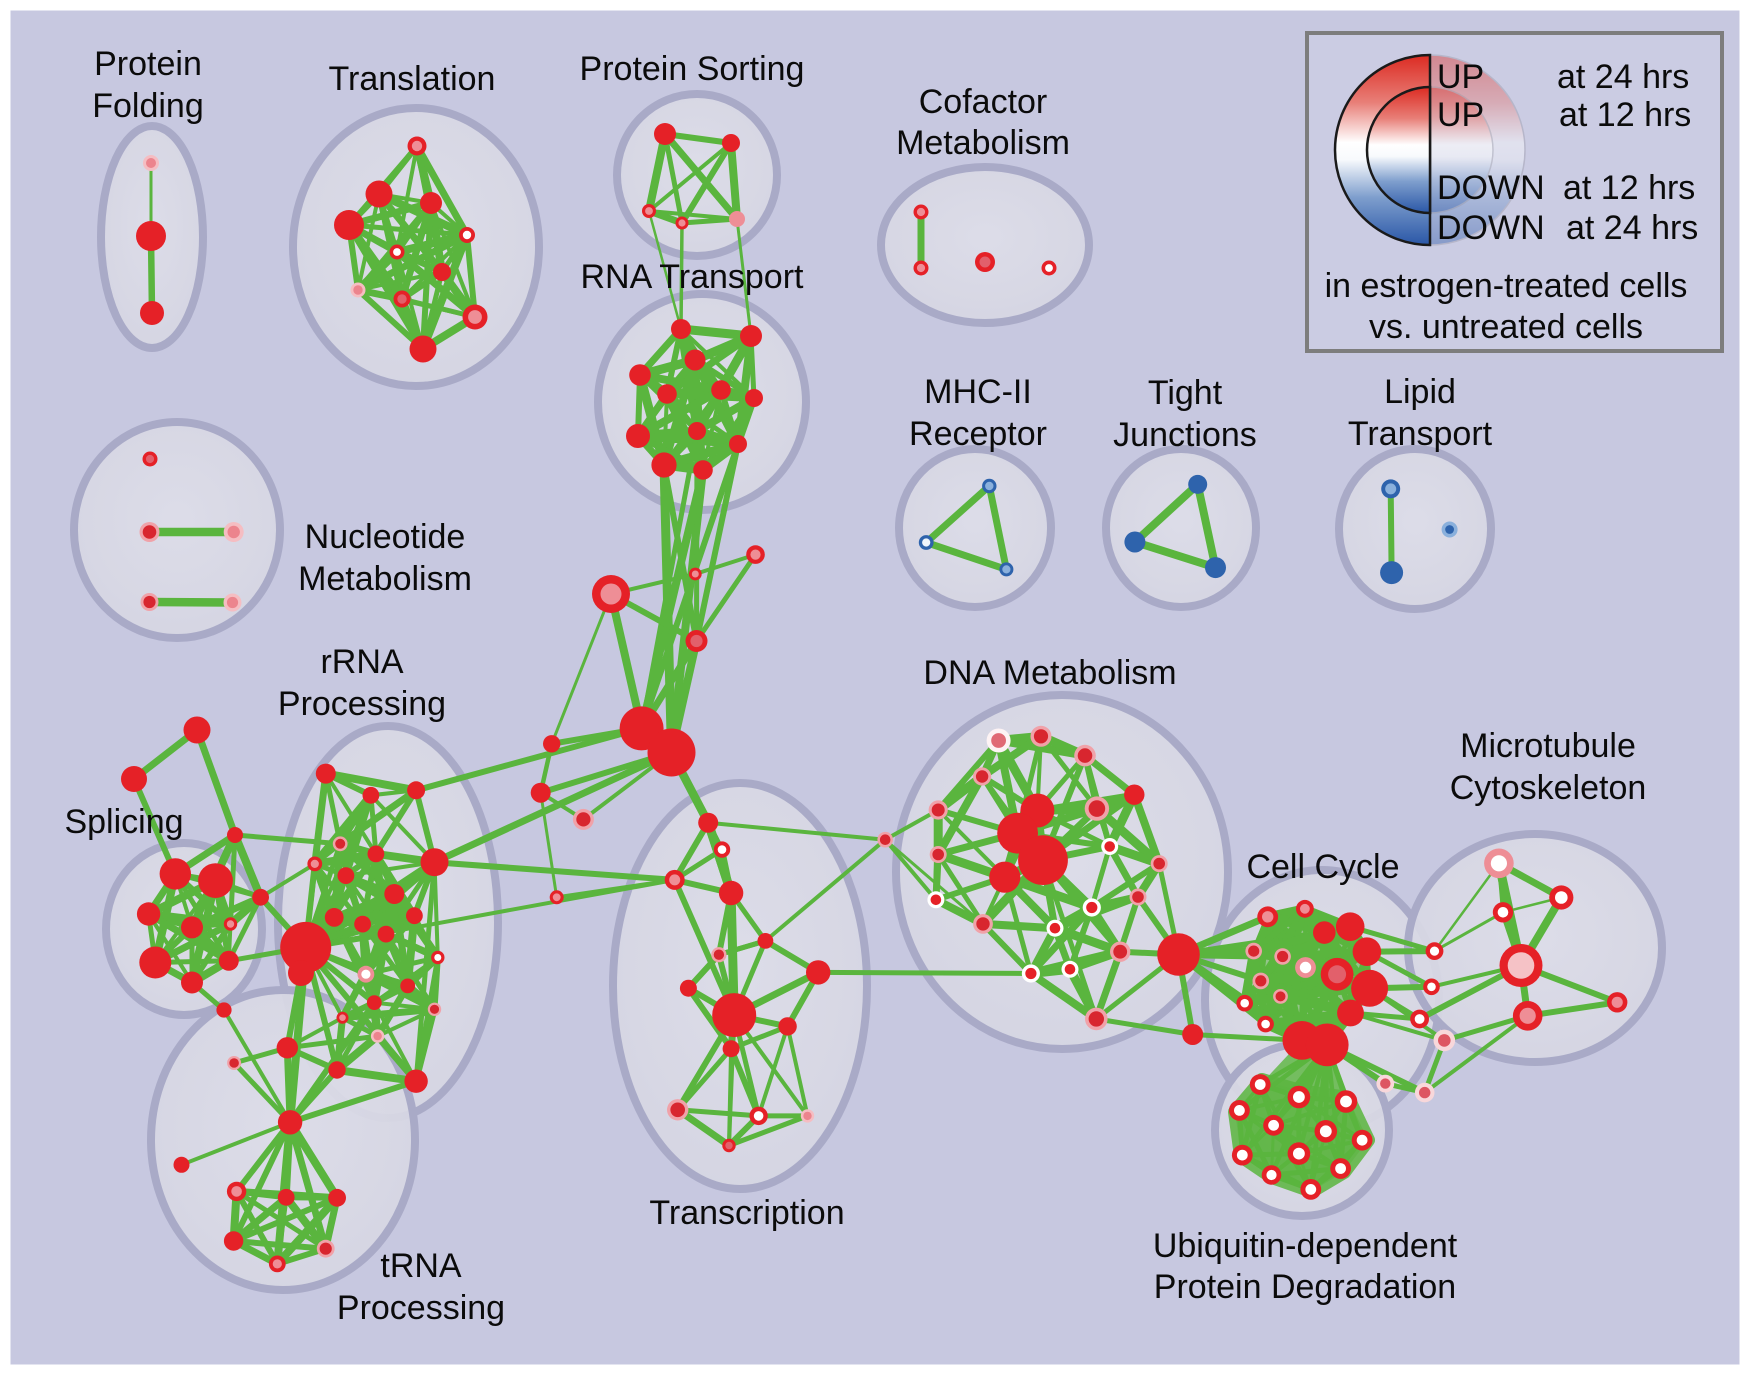 The width and height of the screenshot is (1750, 1381). I want to click on svg-text: Tight, so click(1185, 393).